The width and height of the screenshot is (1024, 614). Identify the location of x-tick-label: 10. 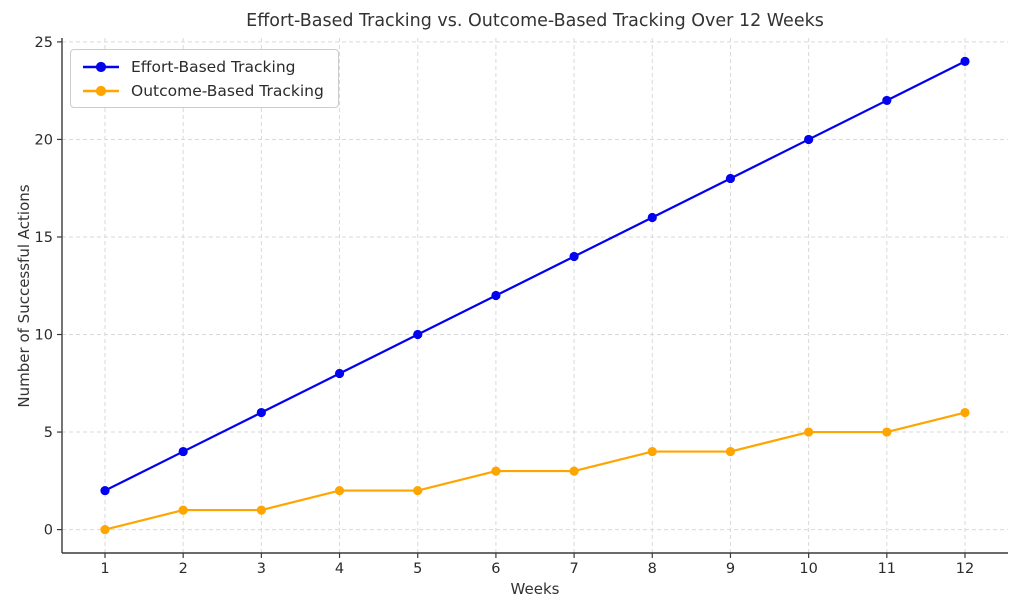
(808, 569).